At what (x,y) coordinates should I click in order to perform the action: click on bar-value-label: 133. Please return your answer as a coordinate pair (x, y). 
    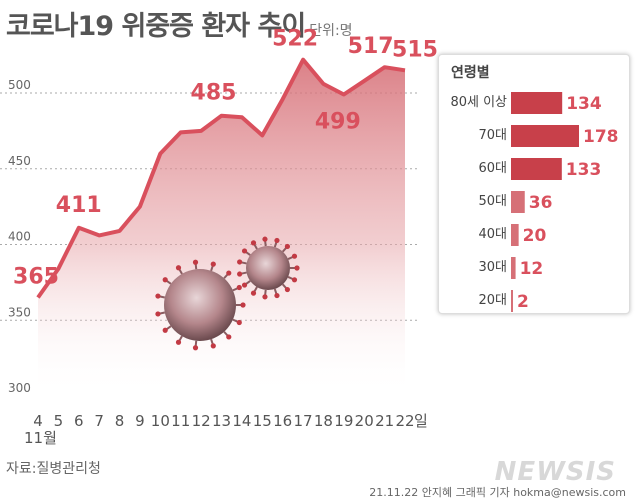
    Looking at the image, I should click on (584, 170).